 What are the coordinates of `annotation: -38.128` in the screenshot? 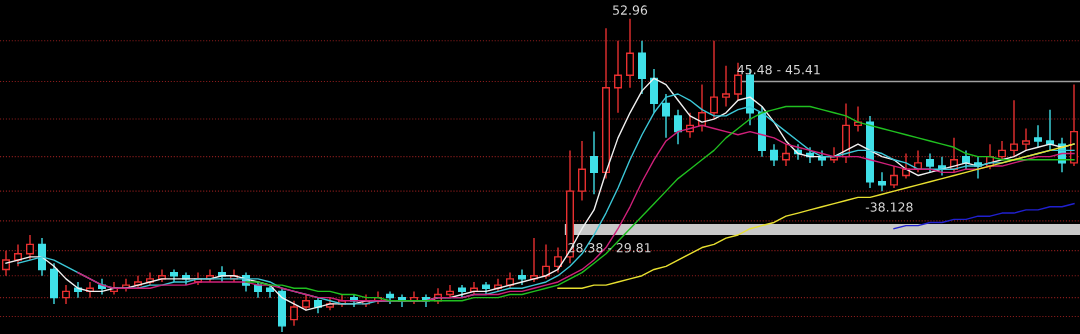 It's located at (889, 207).